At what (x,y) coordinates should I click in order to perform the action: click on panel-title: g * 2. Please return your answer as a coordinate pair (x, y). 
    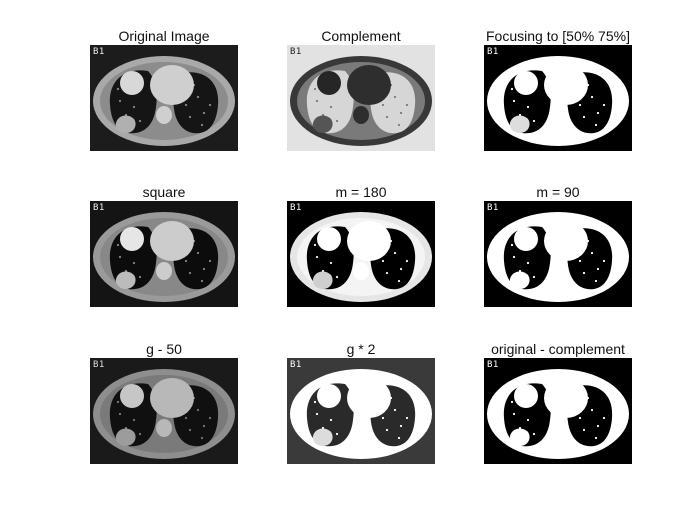
    Looking at the image, I should click on (361, 349).